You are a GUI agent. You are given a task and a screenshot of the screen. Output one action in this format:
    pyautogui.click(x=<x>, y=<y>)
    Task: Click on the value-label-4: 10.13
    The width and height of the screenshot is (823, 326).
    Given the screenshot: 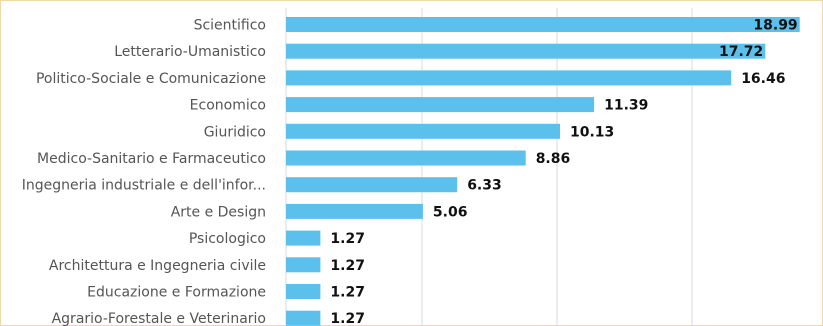 What is the action you would take?
    pyautogui.click(x=592, y=132)
    